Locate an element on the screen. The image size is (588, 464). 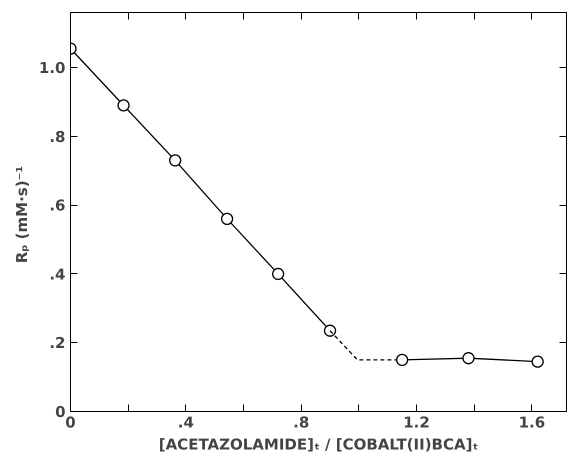
x-tick-label: .4 is located at coordinates (186, 423).